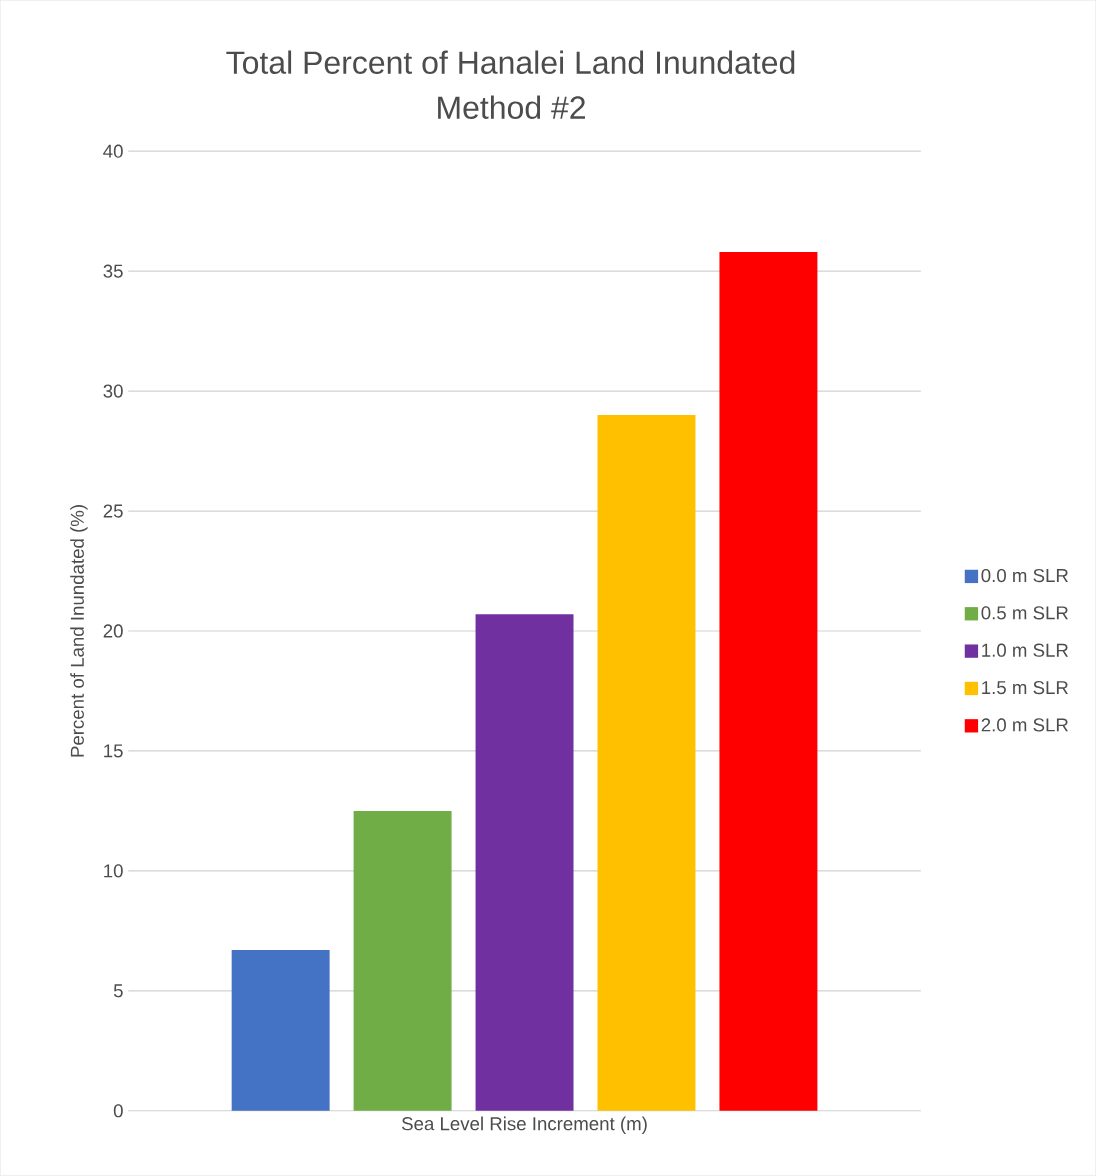  Describe the element at coordinates (1024, 575) in the screenshot. I see `legend-label: 0.0 m SLR` at that location.